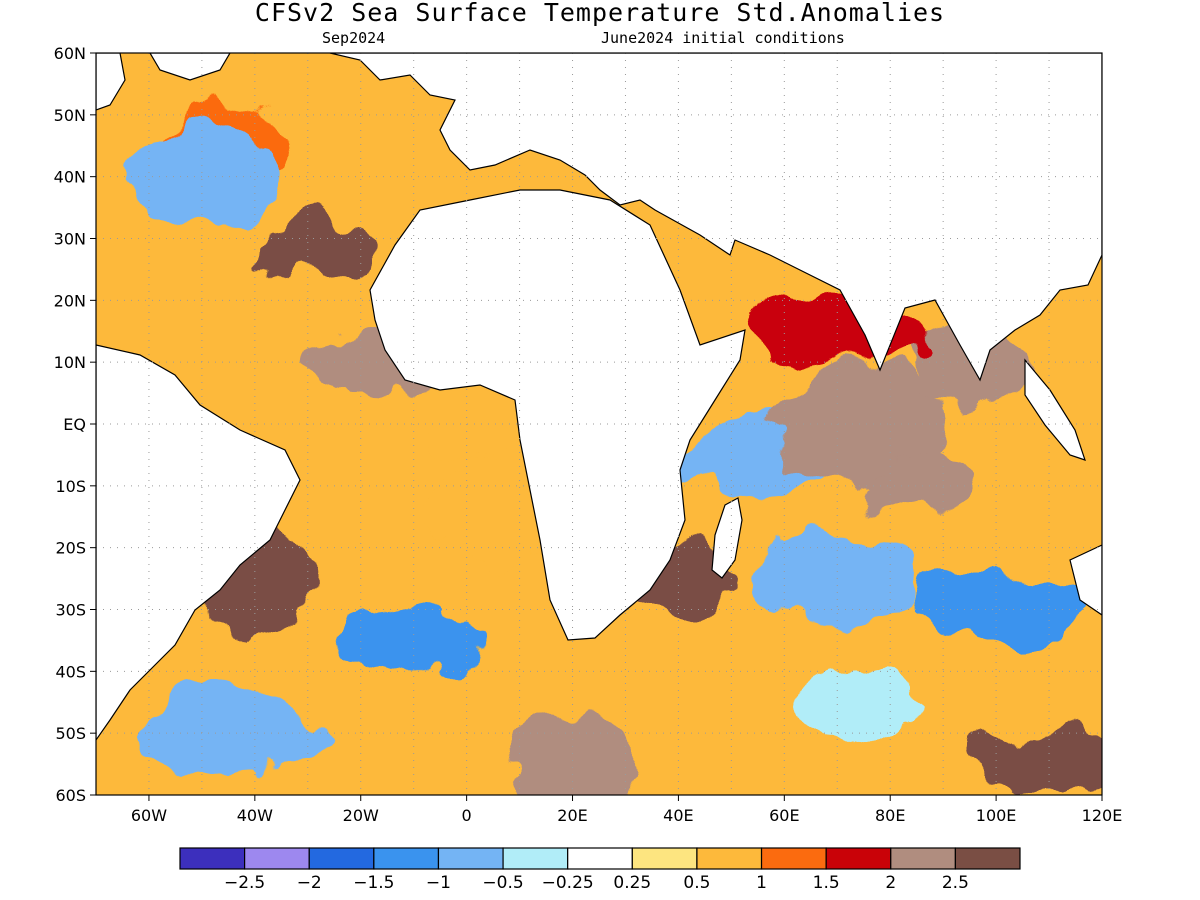  I want to click on lat-label: 60N, so click(70, 53).